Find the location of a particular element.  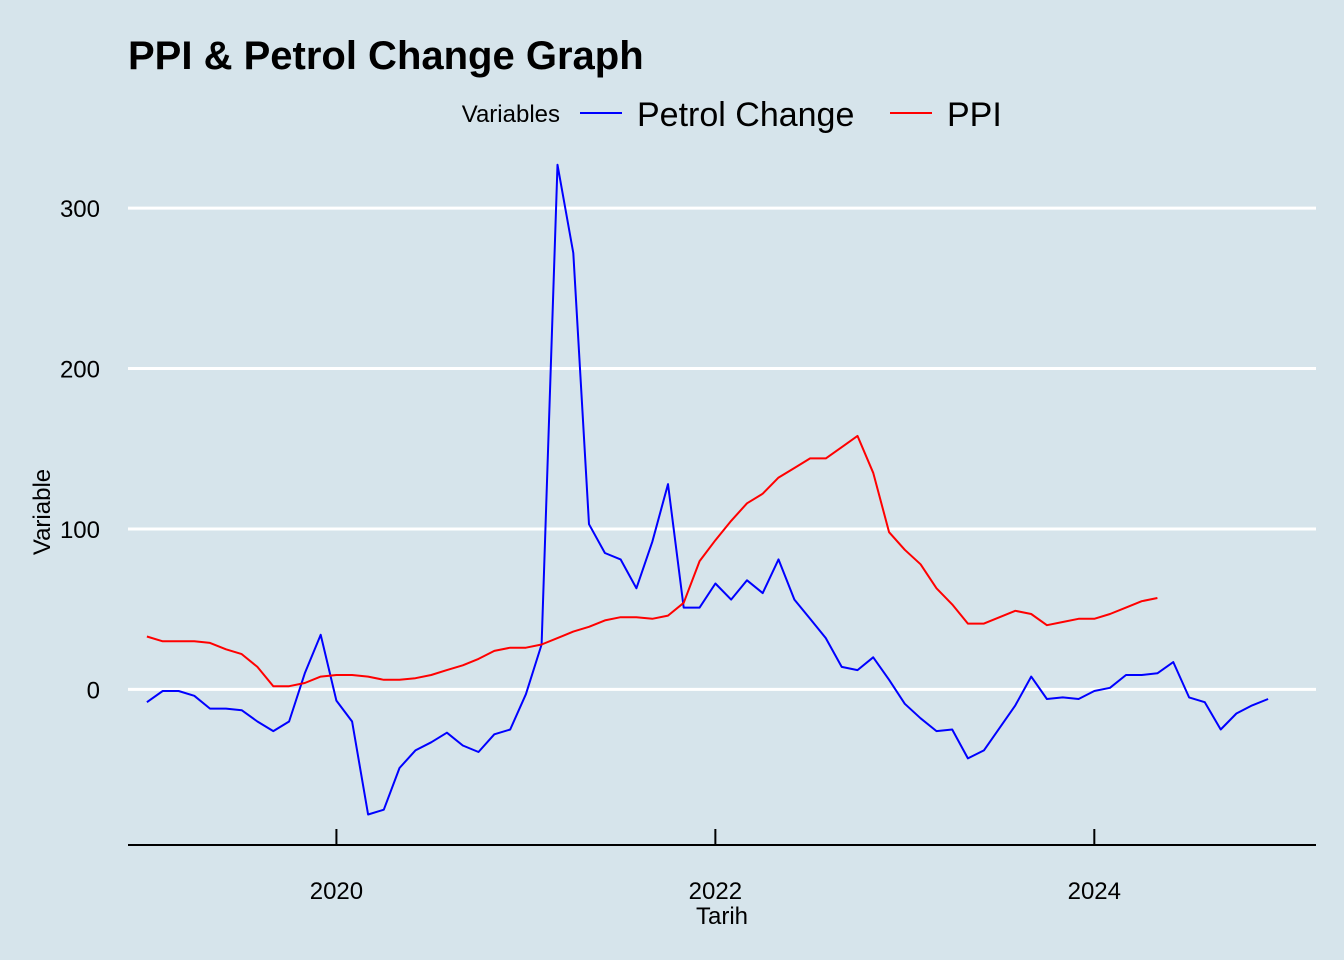

legend: Variables Petrol Change PPI is located at coordinates (732, 115).